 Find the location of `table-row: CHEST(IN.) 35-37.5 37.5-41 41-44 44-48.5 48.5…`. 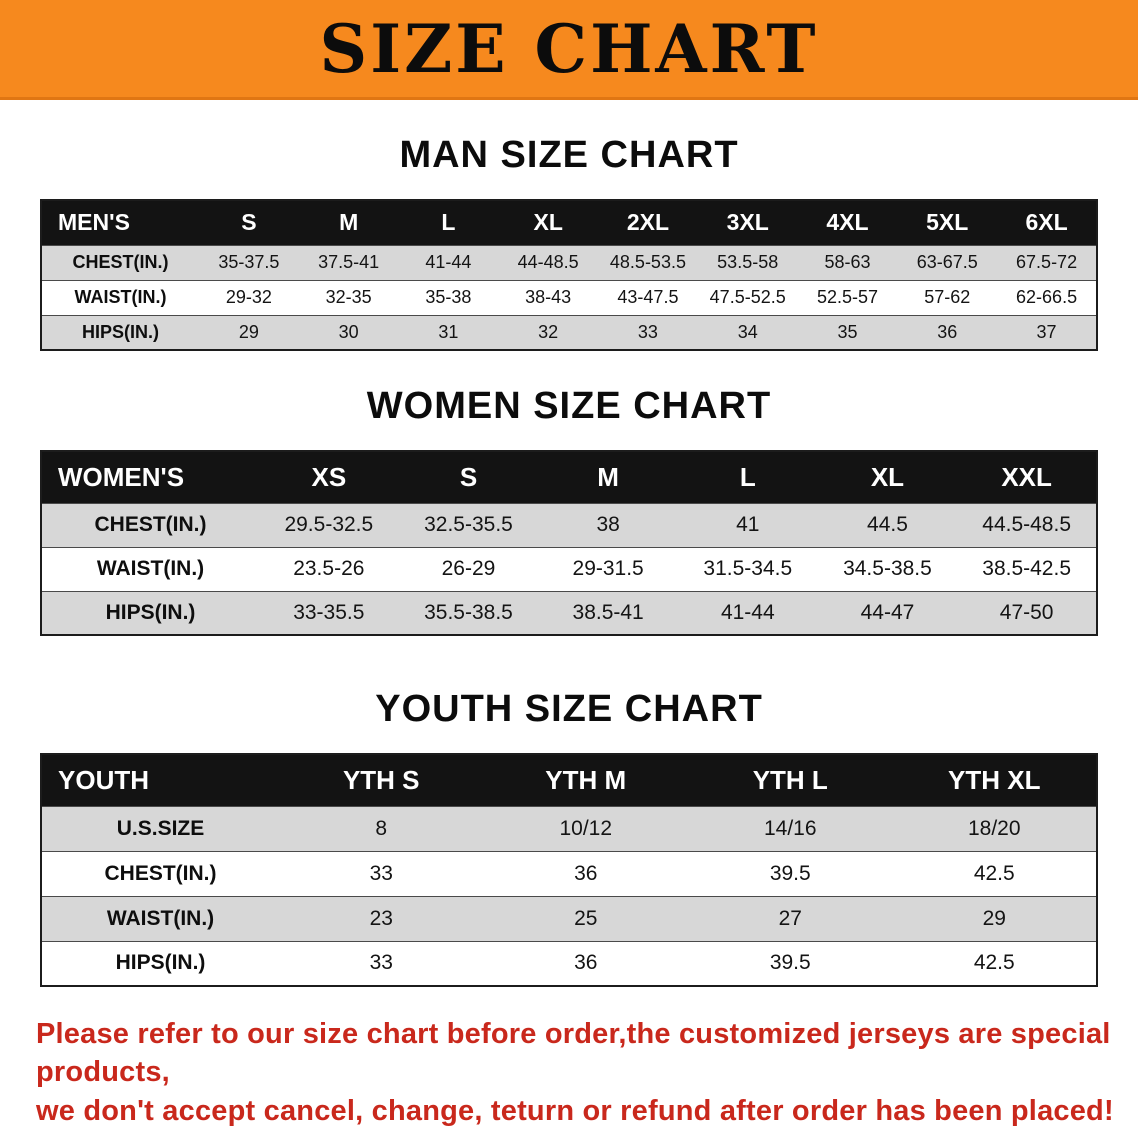

table-row: CHEST(IN.) 35-37.5 37.5-41 41-44 44-48.5 48.5… is located at coordinates (569, 262).